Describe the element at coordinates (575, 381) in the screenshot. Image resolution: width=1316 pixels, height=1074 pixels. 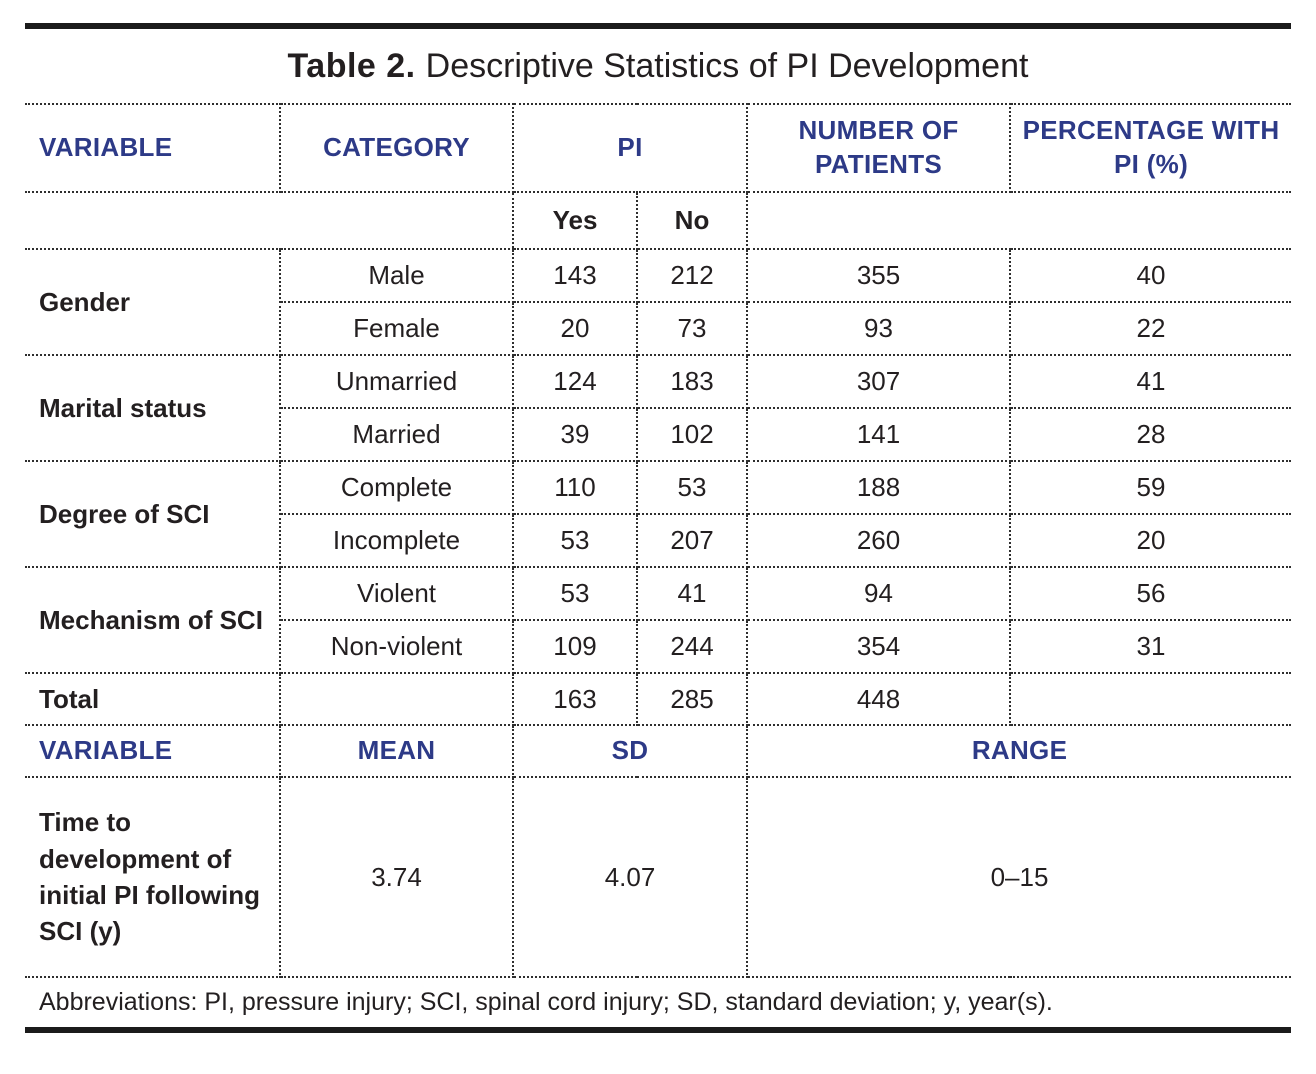
I see `pi-yes-cell: 124` at that location.